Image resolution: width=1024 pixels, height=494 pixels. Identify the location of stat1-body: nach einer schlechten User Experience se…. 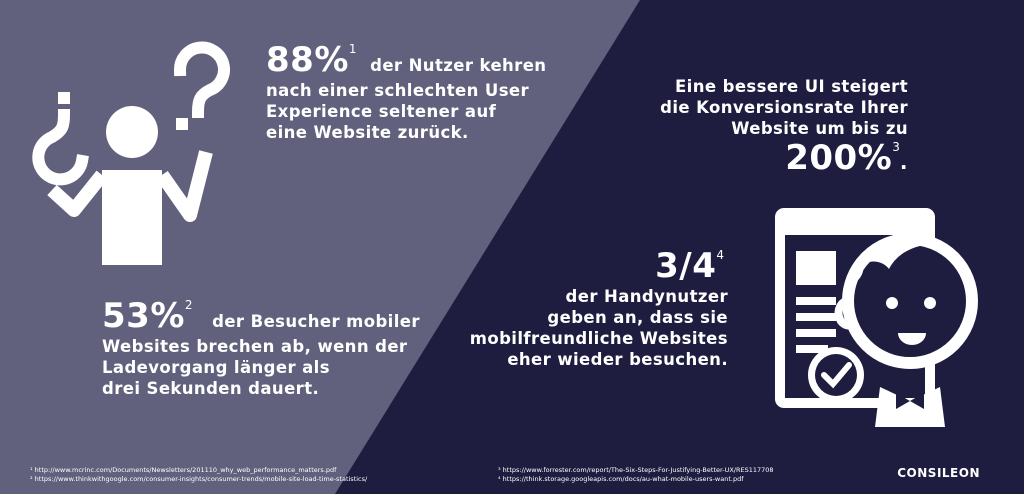
(397, 111).